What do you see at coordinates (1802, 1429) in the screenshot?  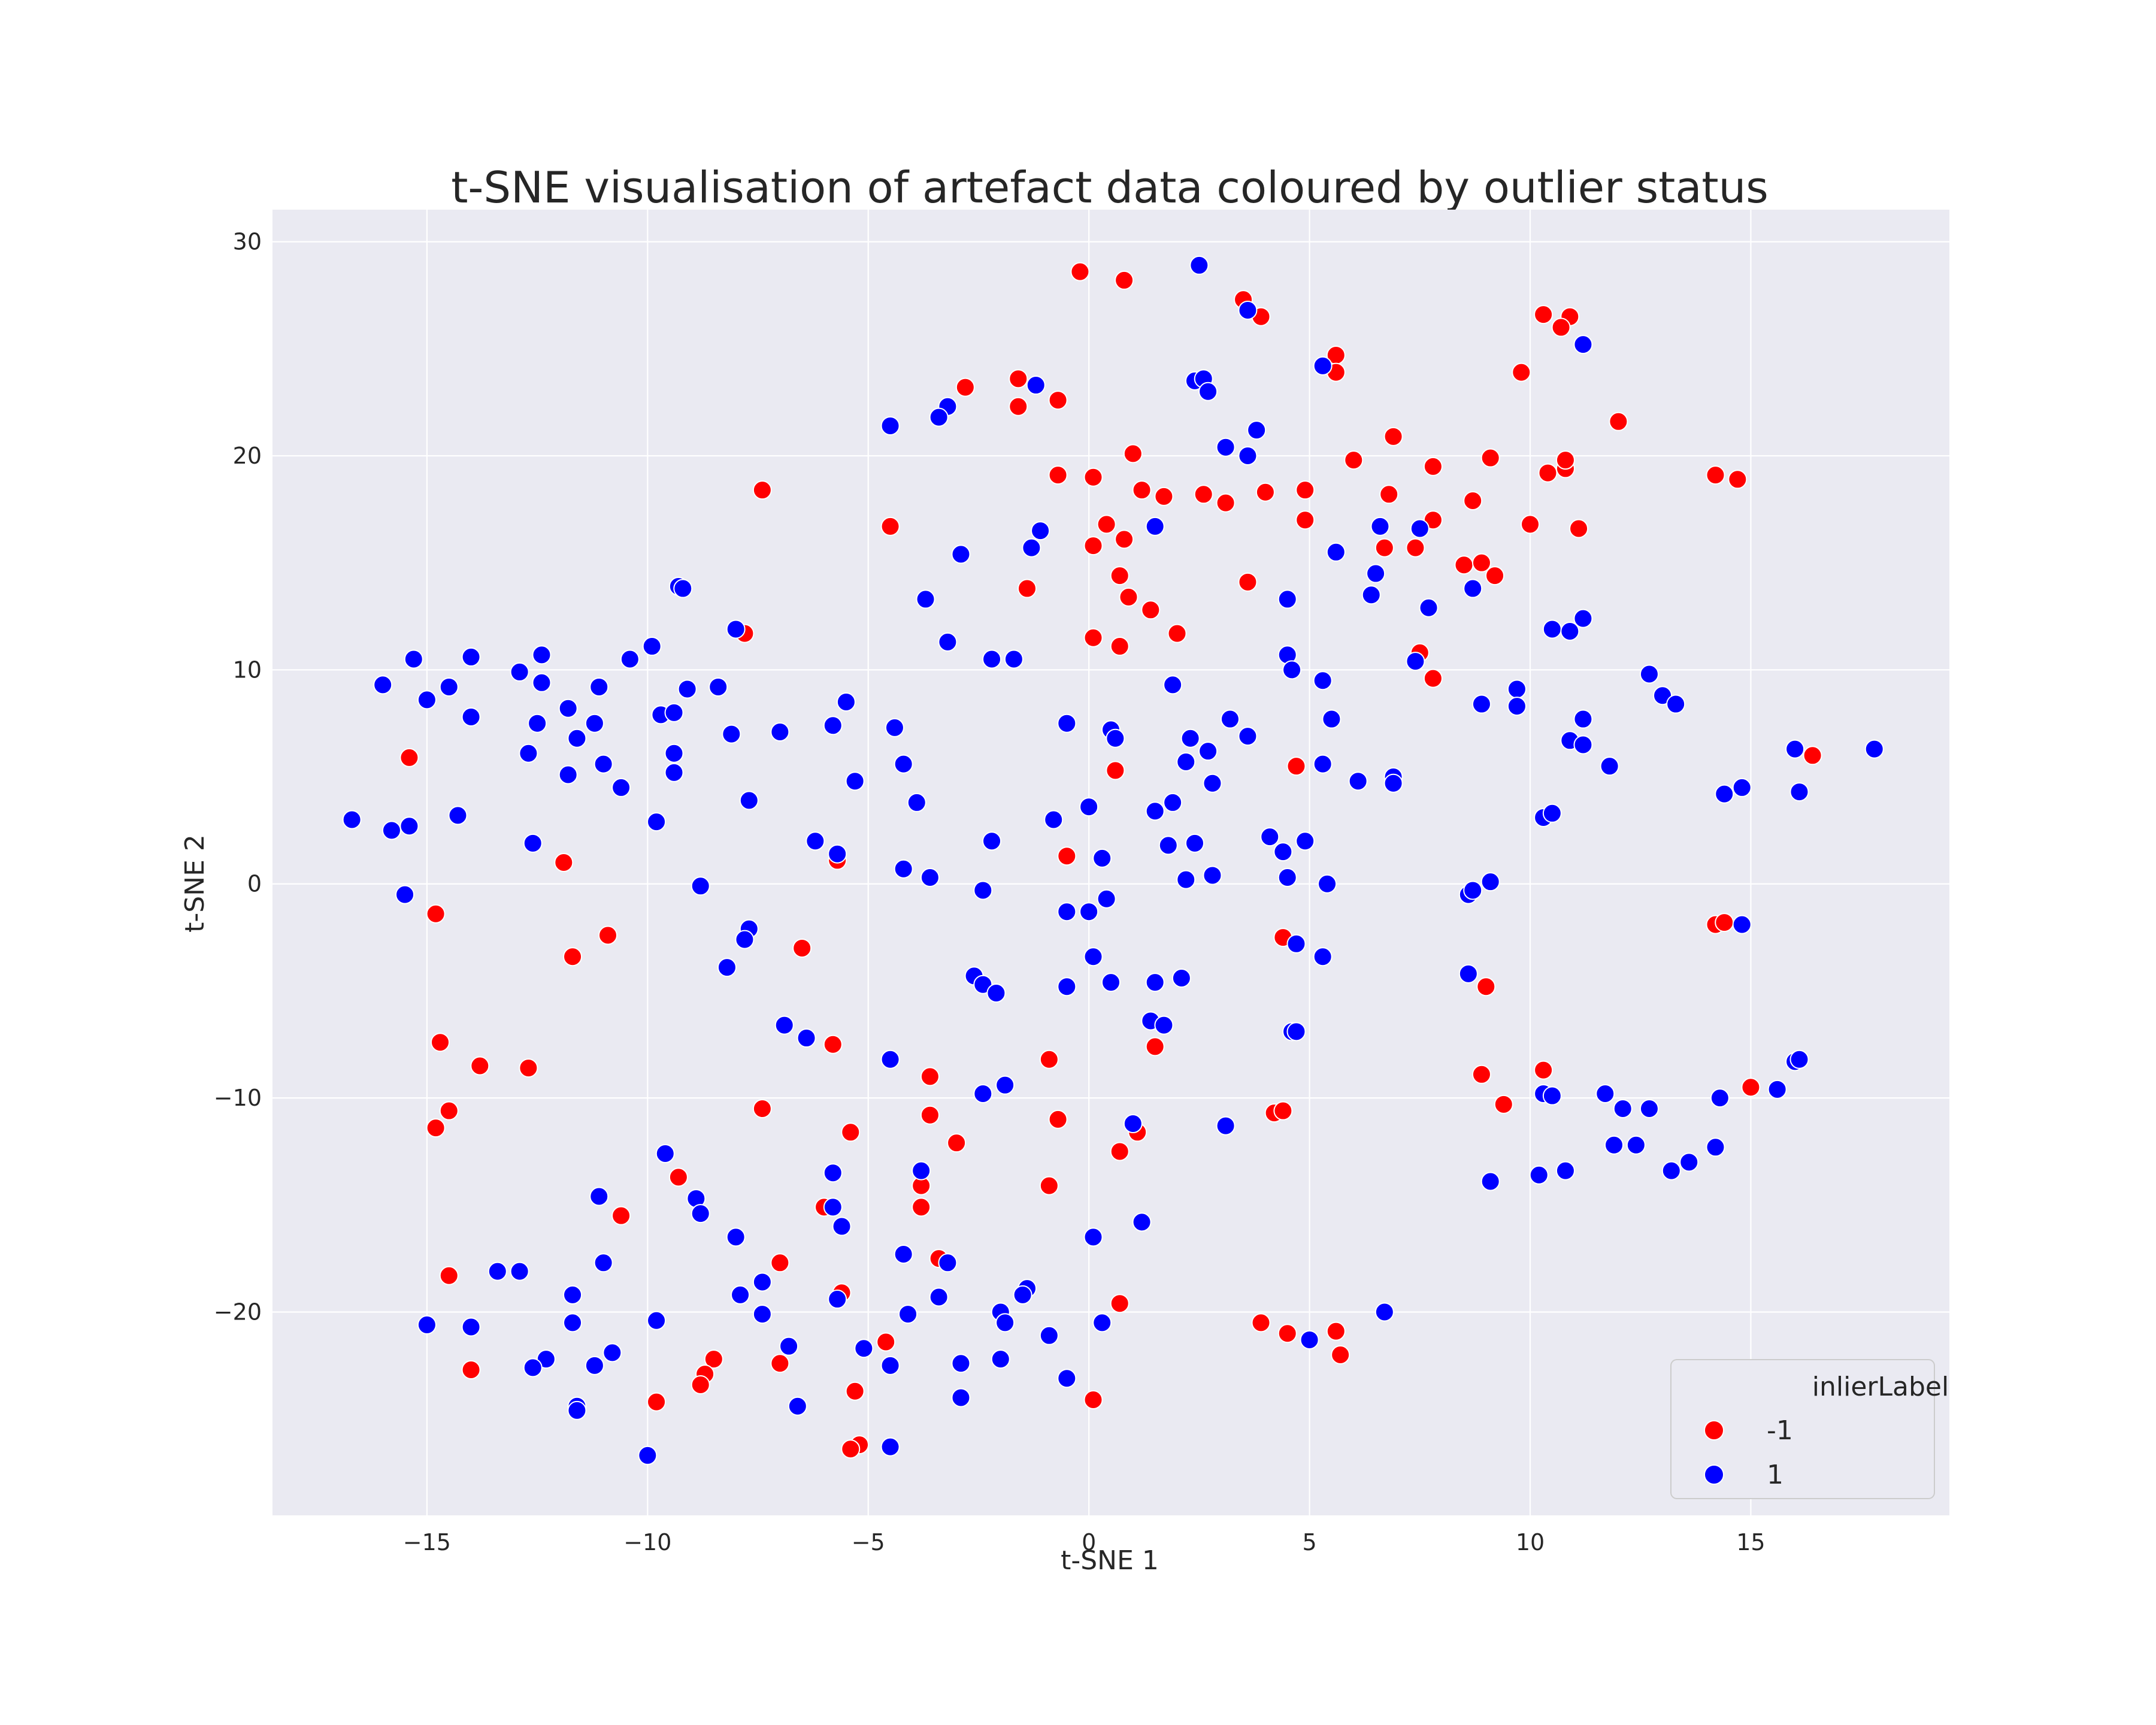 I see `legend-box` at bounding box center [1802, 1429].